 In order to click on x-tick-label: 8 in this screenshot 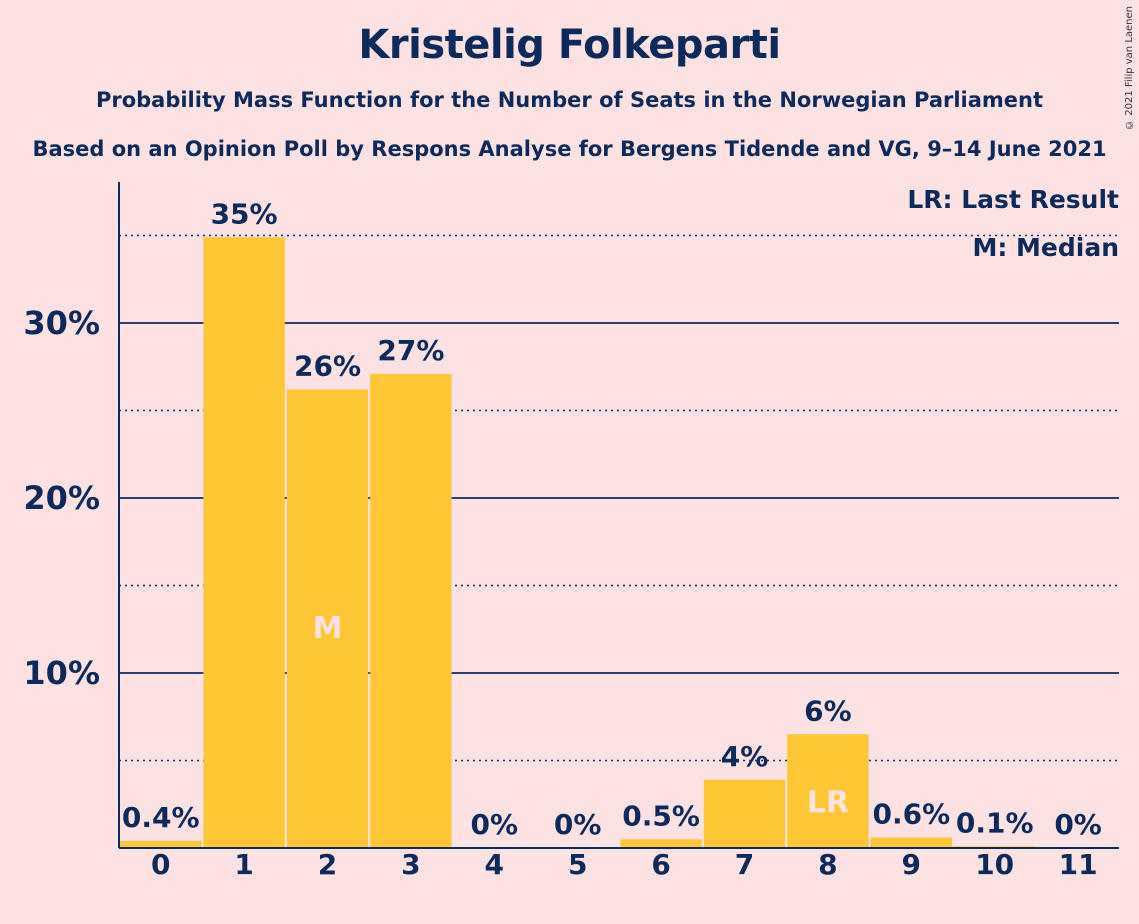, I will do `click(827, 864)`.